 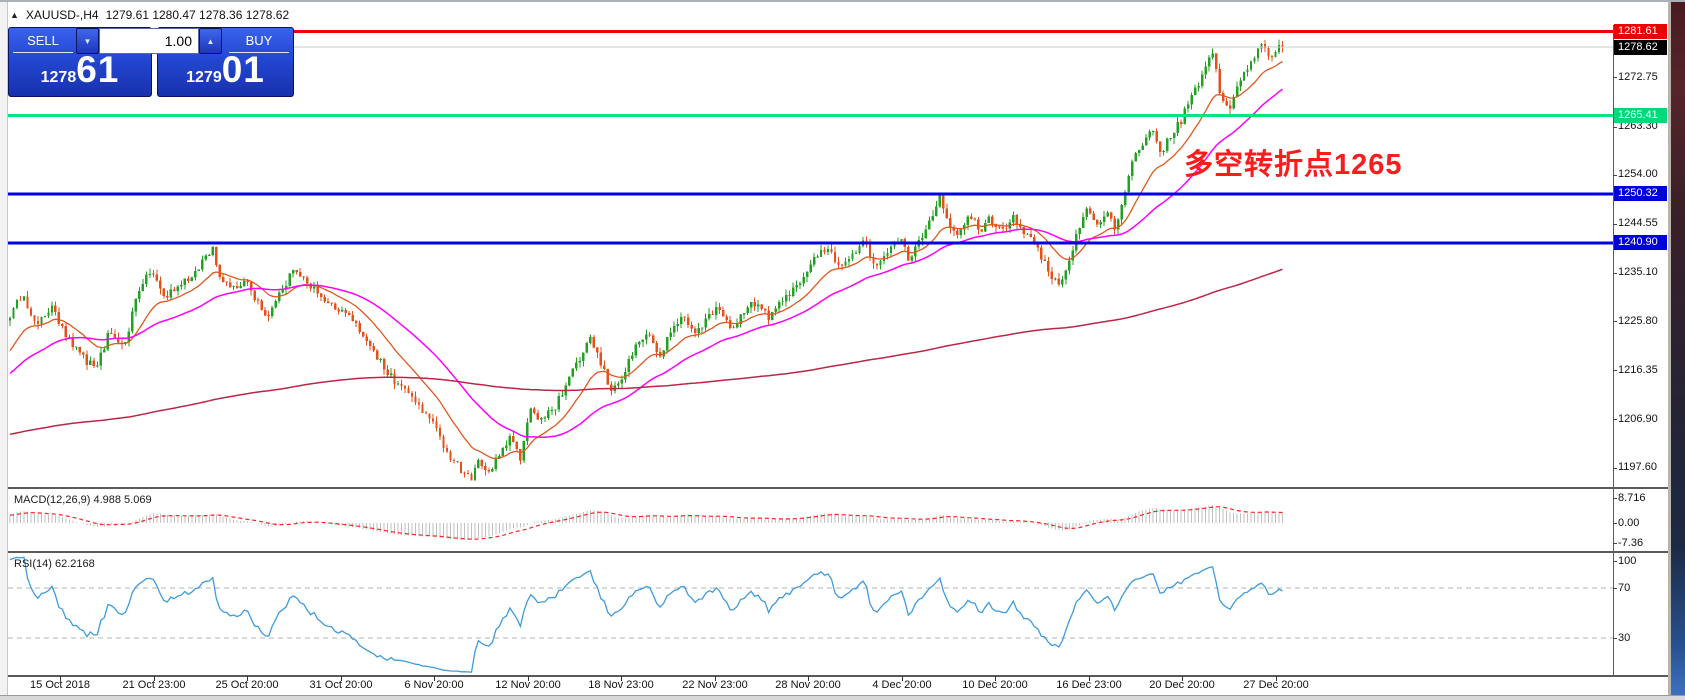 What do you see at coordinates (210, 41) in the screenshot?
I see `volume-increase-button: ▲` at bounding box center [210, 41].